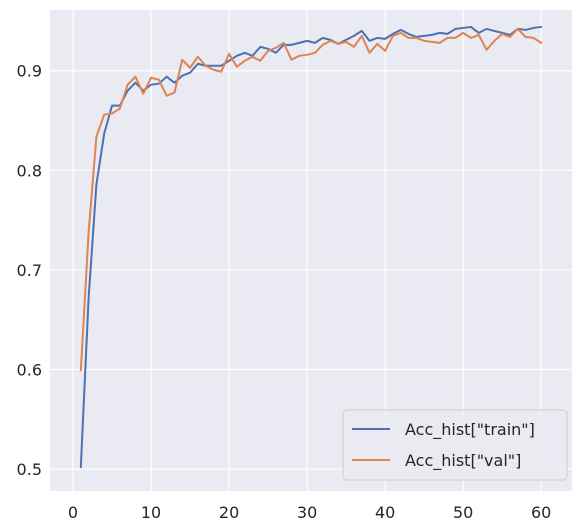 The image size is (583, 524). I want to click on x-tick-label-40: 40, so click(385, 512).